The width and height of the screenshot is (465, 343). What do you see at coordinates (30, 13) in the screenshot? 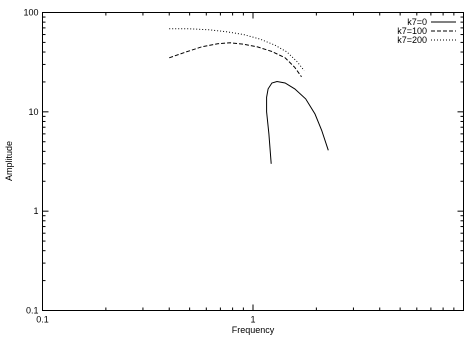
I see `y-tick-label: 100` at bounding box center [30, 13].